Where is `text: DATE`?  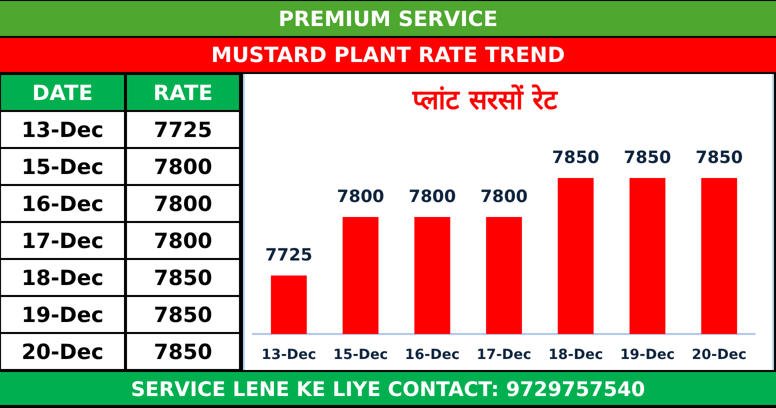 text: DATE is located at coordinates (62, 92).